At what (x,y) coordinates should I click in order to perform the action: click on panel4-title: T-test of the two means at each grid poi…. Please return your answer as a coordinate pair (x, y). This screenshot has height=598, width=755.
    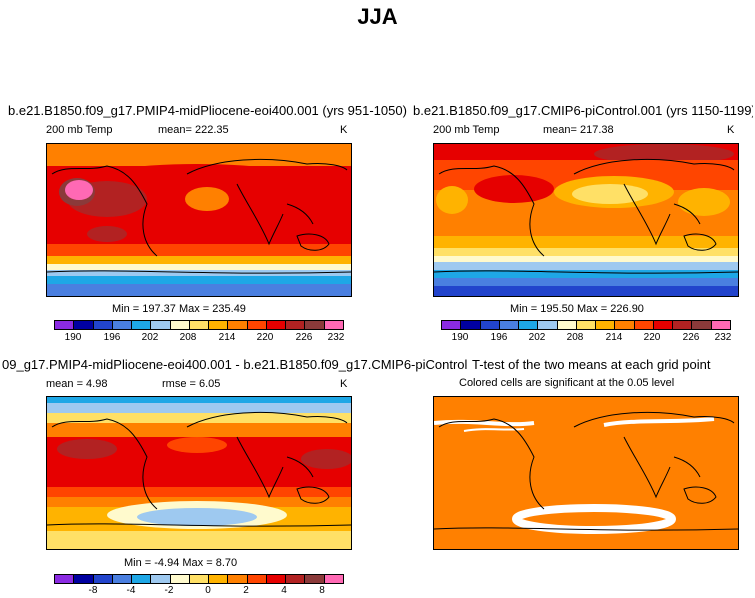
    Looking at the image, I should click on (591, 364).